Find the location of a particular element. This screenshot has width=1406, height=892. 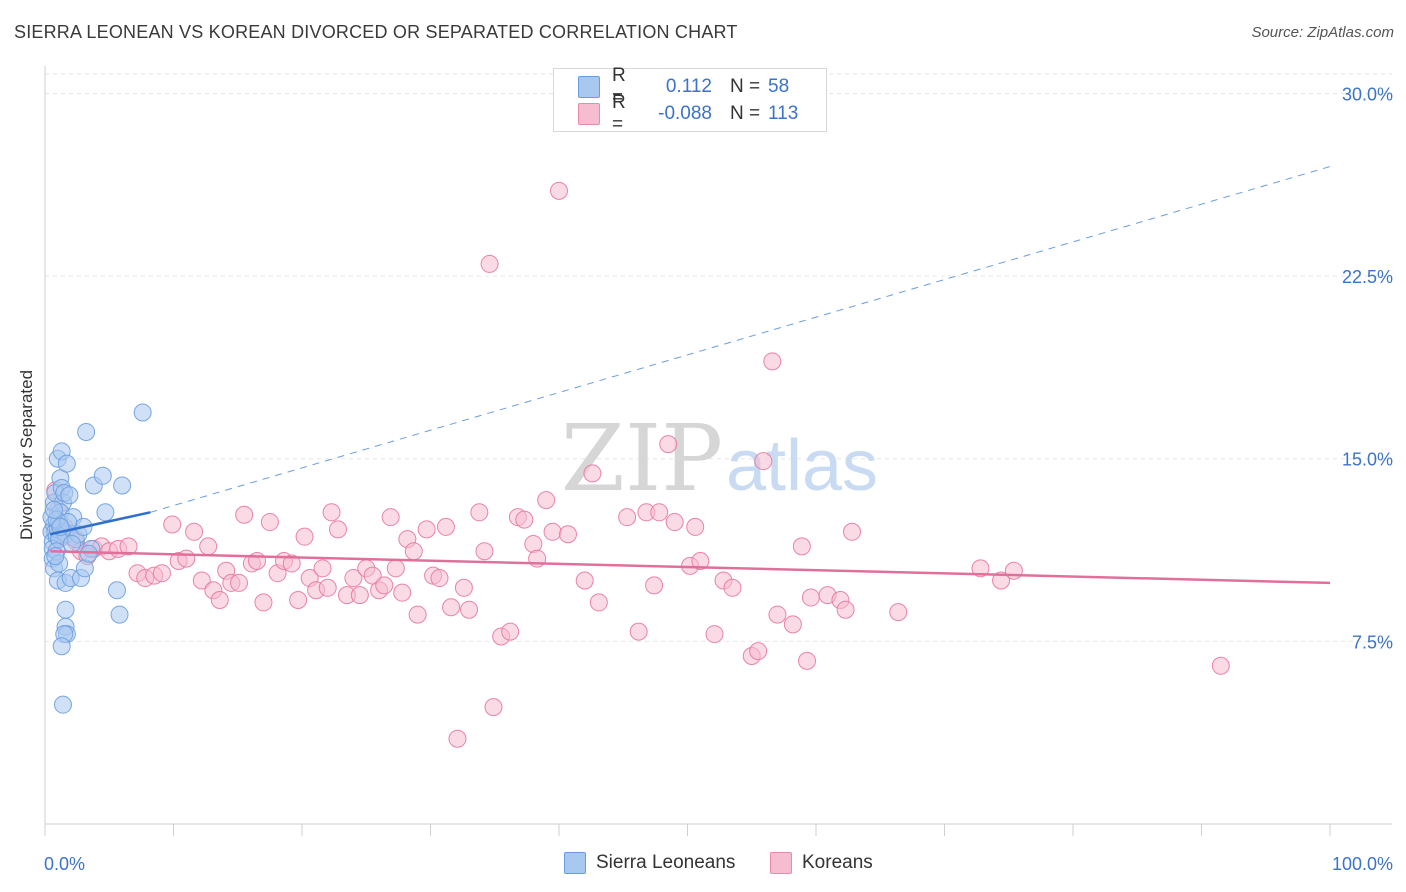

stats-legend: R = 0.112 N = 58 R = -0.088 N = 113 is located at coordinates (690, 100).